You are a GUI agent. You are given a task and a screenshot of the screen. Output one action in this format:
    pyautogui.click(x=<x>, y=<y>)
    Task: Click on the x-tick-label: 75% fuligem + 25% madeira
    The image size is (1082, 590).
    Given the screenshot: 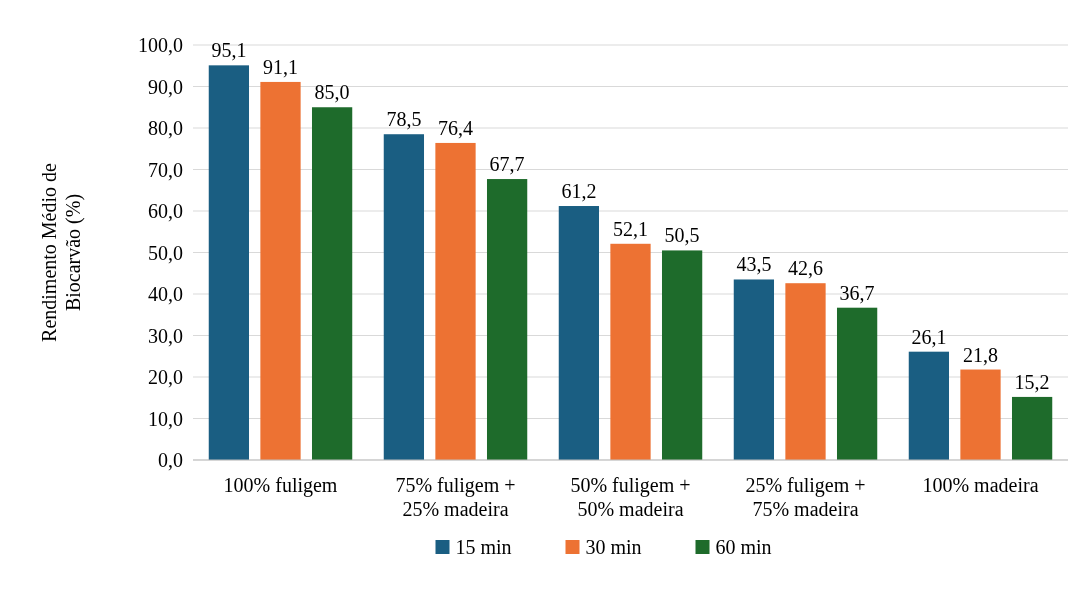 What is the action you would take?
    pyautogui.click(x=455, y=497)
    